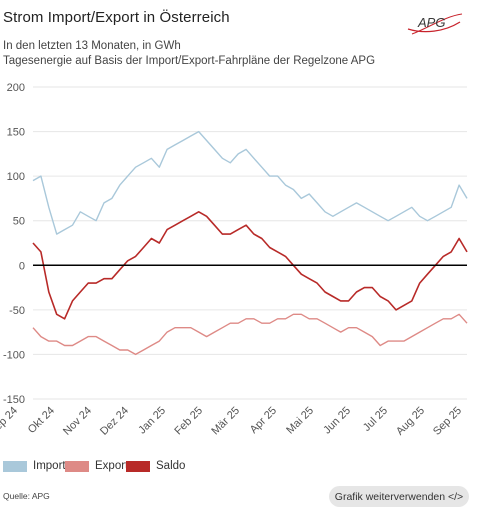 Image resolution: width=477 pixels, height=512 pixels. Describe the element at coordinates (152, 421) in the screenshot. I see `x-tick-label: Jan 25` at that location.